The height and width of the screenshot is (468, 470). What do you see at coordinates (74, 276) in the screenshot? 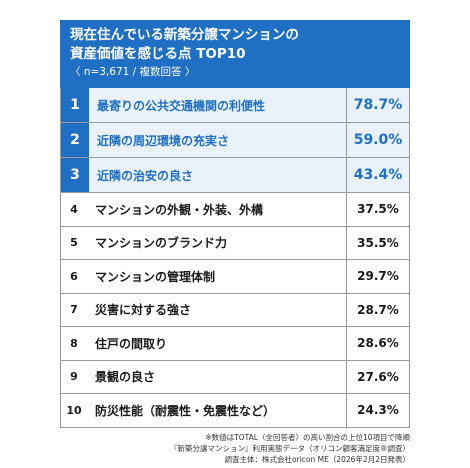
I see `rank-number: 6` at bounding box center [74, 276].